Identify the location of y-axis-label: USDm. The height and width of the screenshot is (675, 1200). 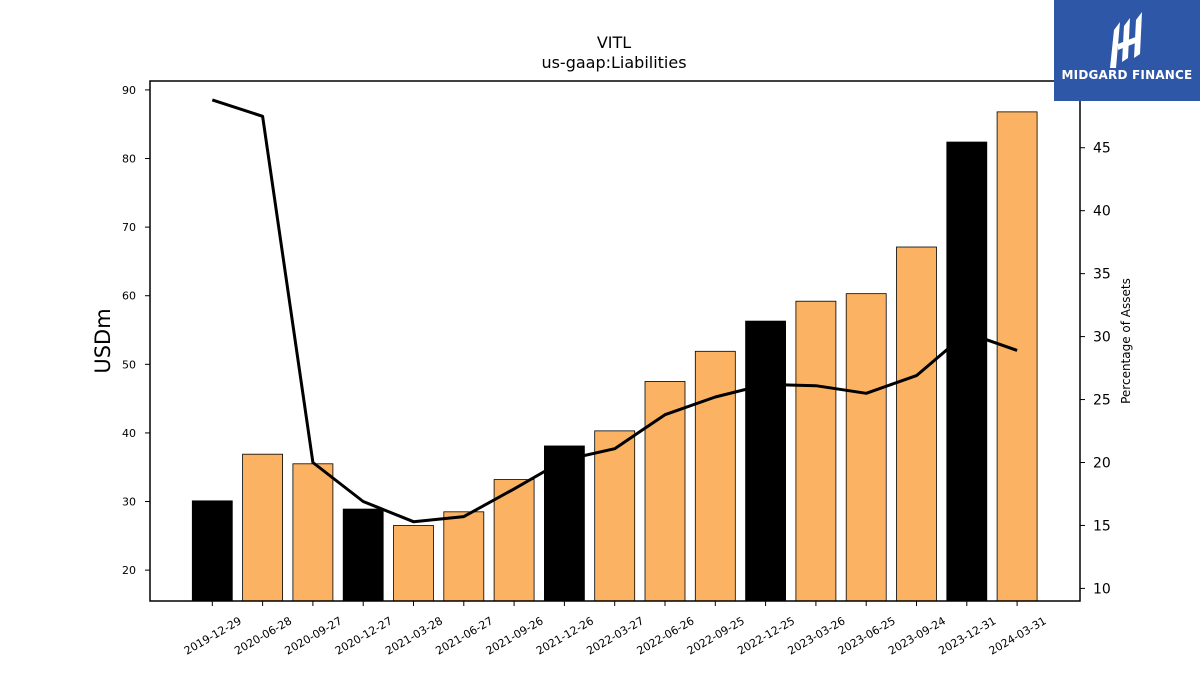
(103, 340).